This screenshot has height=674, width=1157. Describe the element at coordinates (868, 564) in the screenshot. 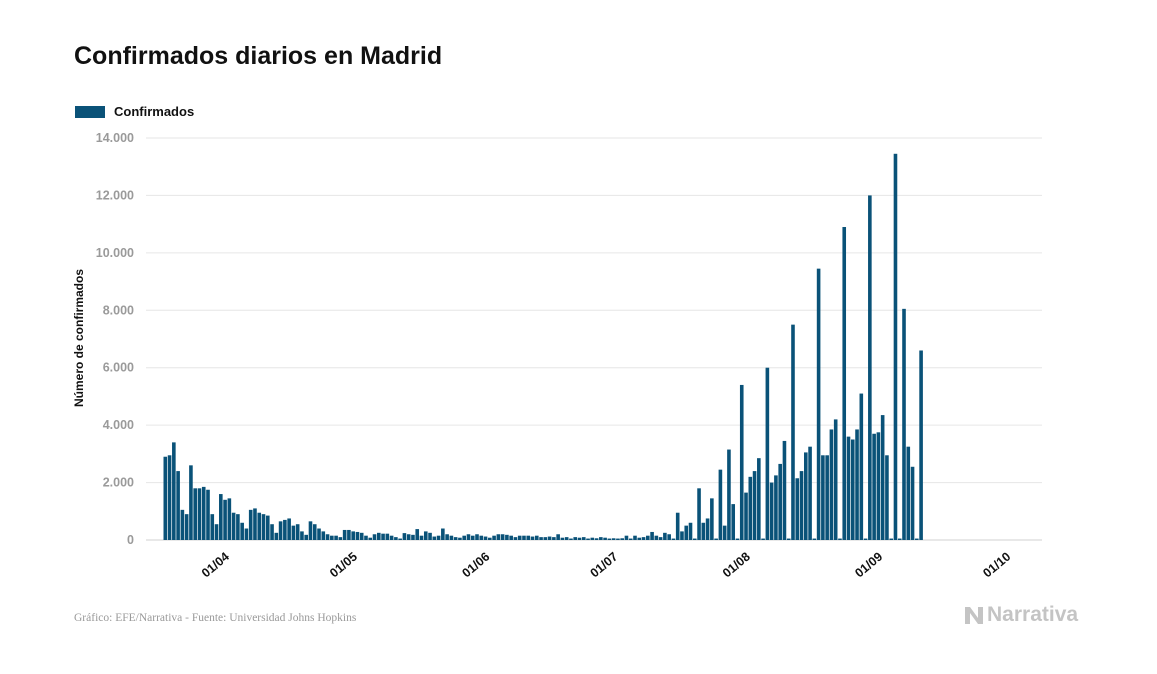

I see `x-tick-label: 01/09` at that location.